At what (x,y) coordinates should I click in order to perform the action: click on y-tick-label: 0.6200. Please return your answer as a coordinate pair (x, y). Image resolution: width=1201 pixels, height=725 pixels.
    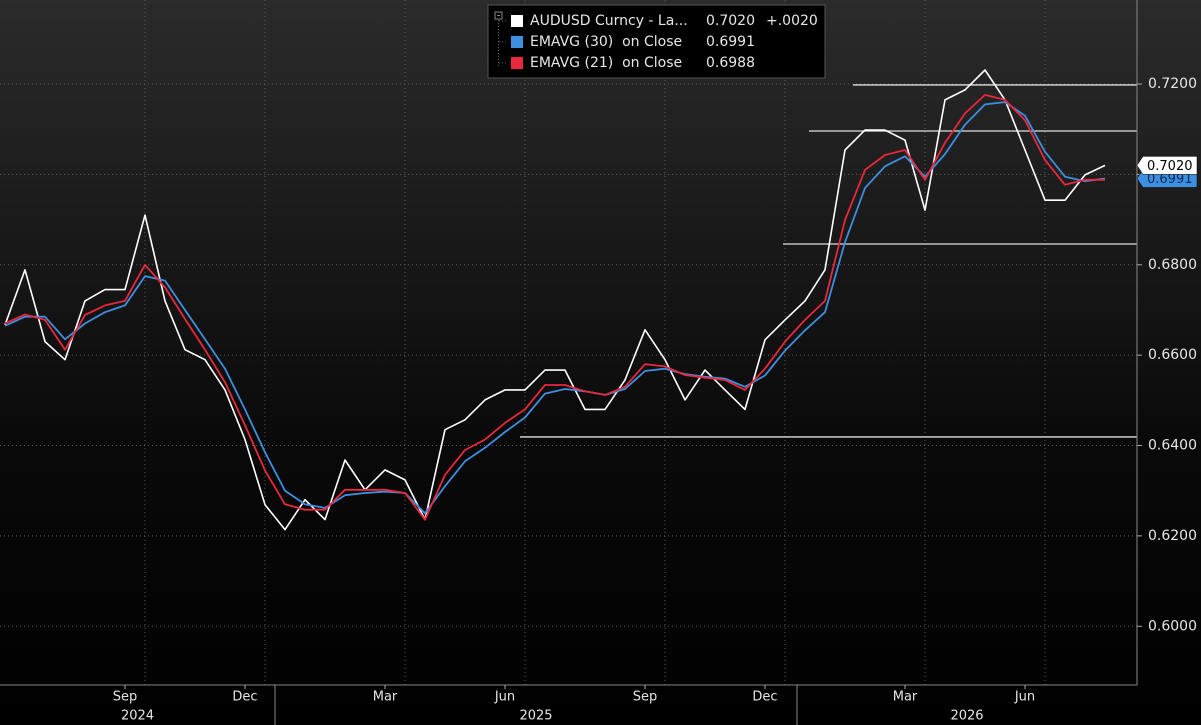
    Looking at the image, I should click on (1172, 536).